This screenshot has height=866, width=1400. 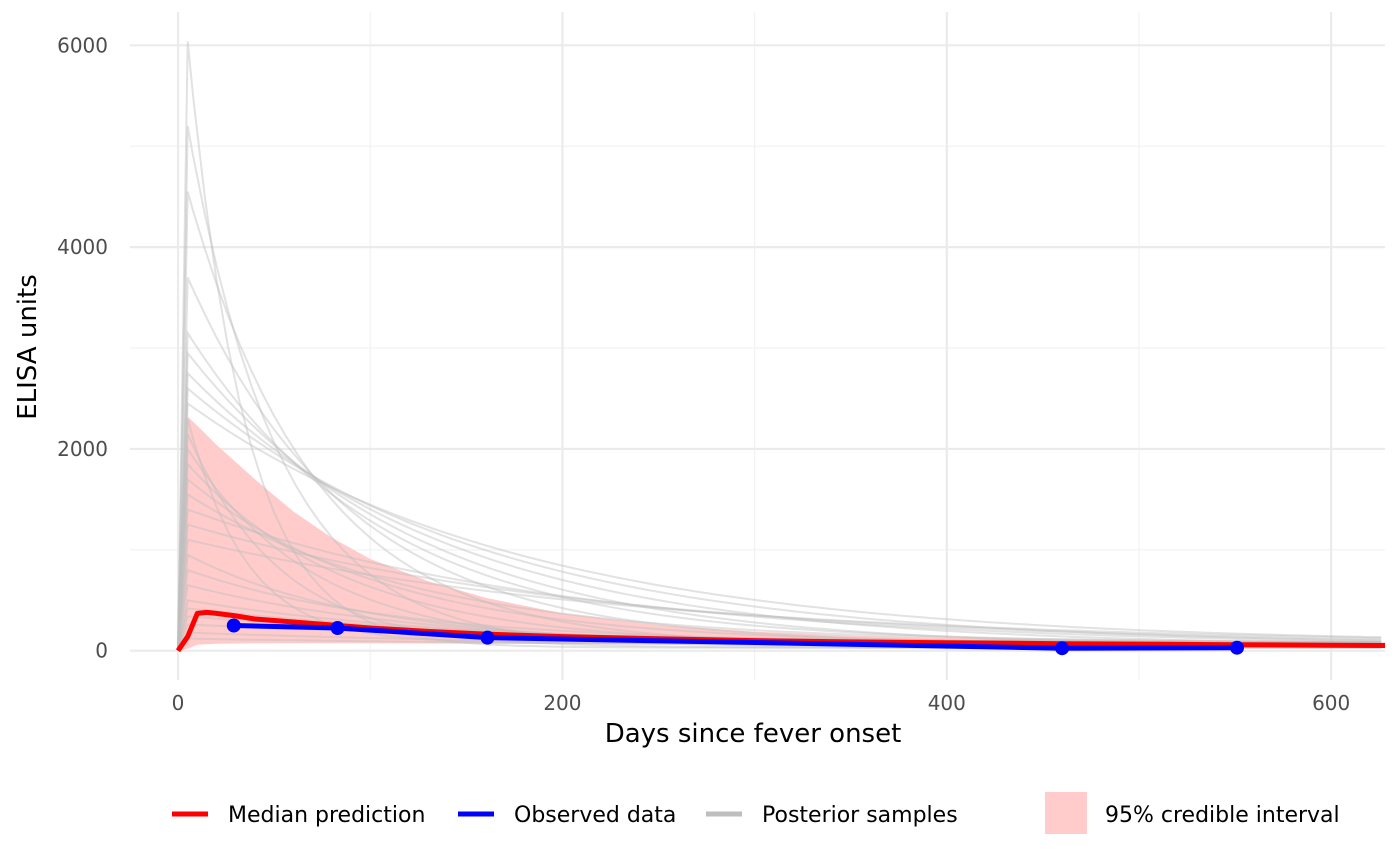 What do you see at coordinates (947, 703) in the screenshot?
I see `x-tick-label: 400` at bounding box center [947, 703].